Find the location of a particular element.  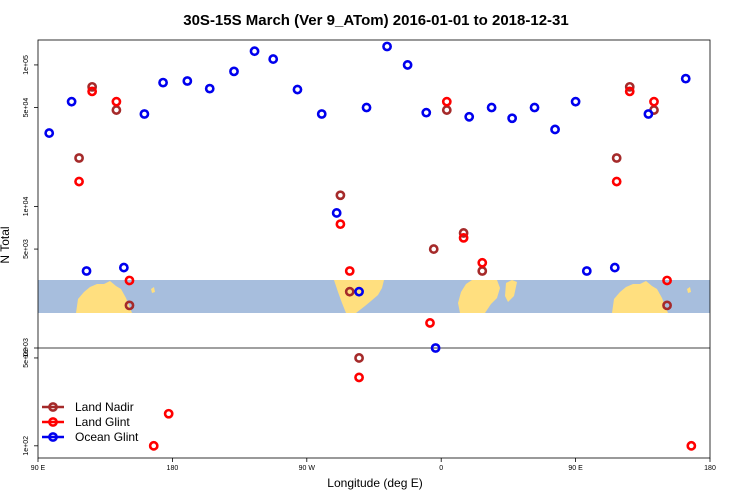

y-tick-label: 5e+03 is located at coordinates (26, 249).